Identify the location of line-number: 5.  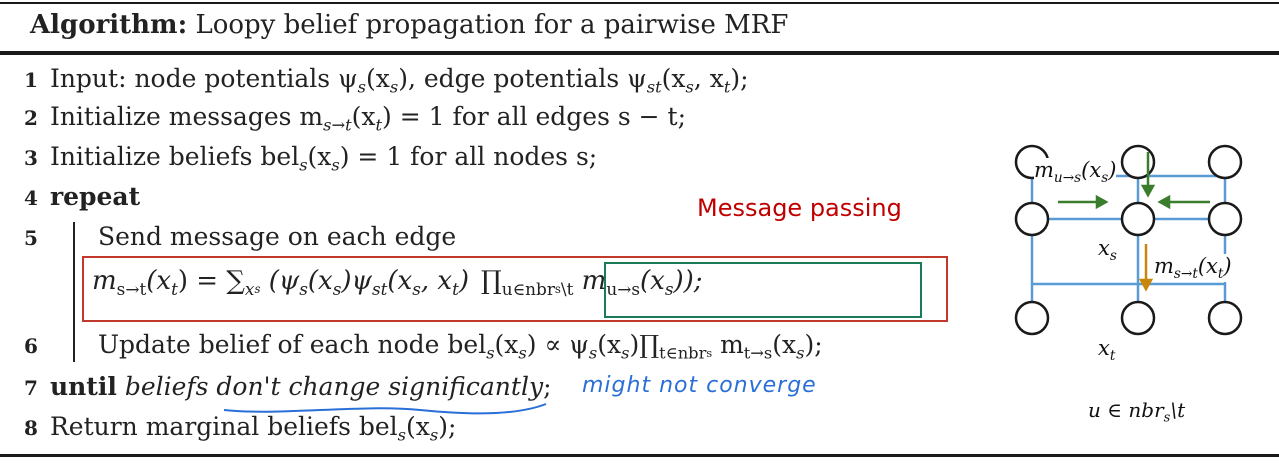
(31, 238).